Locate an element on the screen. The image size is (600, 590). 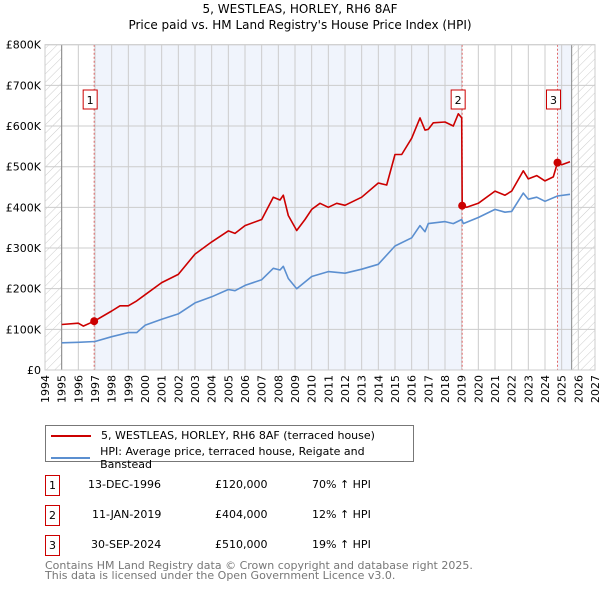
legend-swatch-hpi is located at coordinates (71, 458).